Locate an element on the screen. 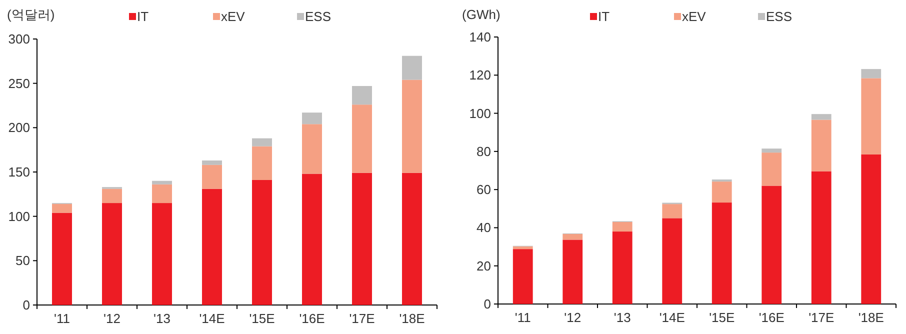 The height and width of the screenshot is (334, 906). y-tick-label: 40 is located at coordinates (483, 228).